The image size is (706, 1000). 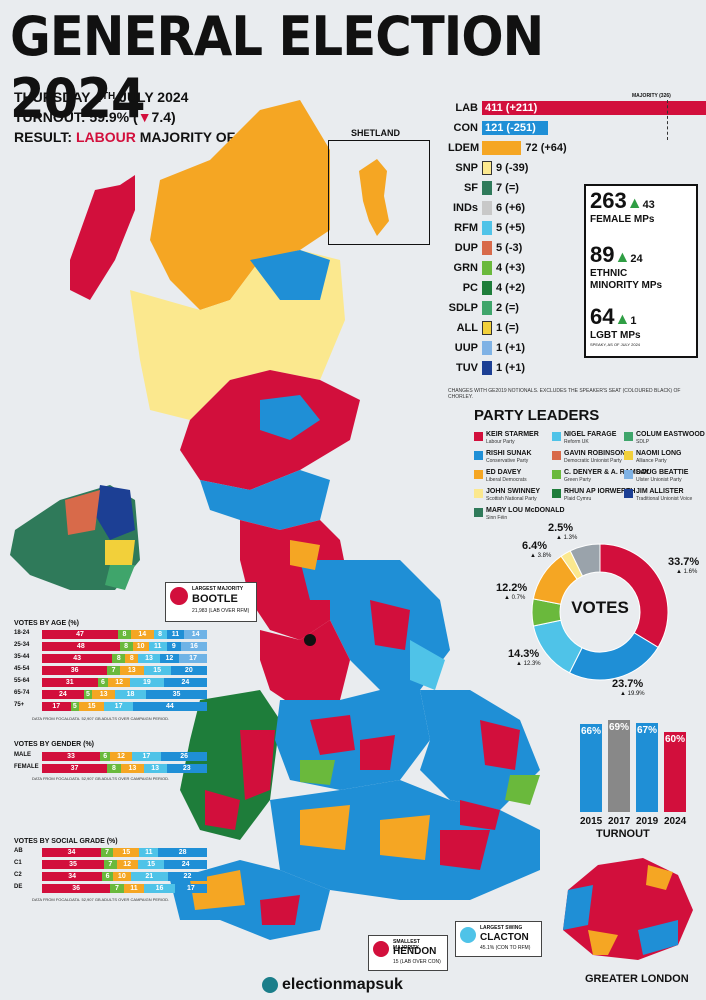 I want to click on demographic-segment: 16, so click(x=194, y=646).